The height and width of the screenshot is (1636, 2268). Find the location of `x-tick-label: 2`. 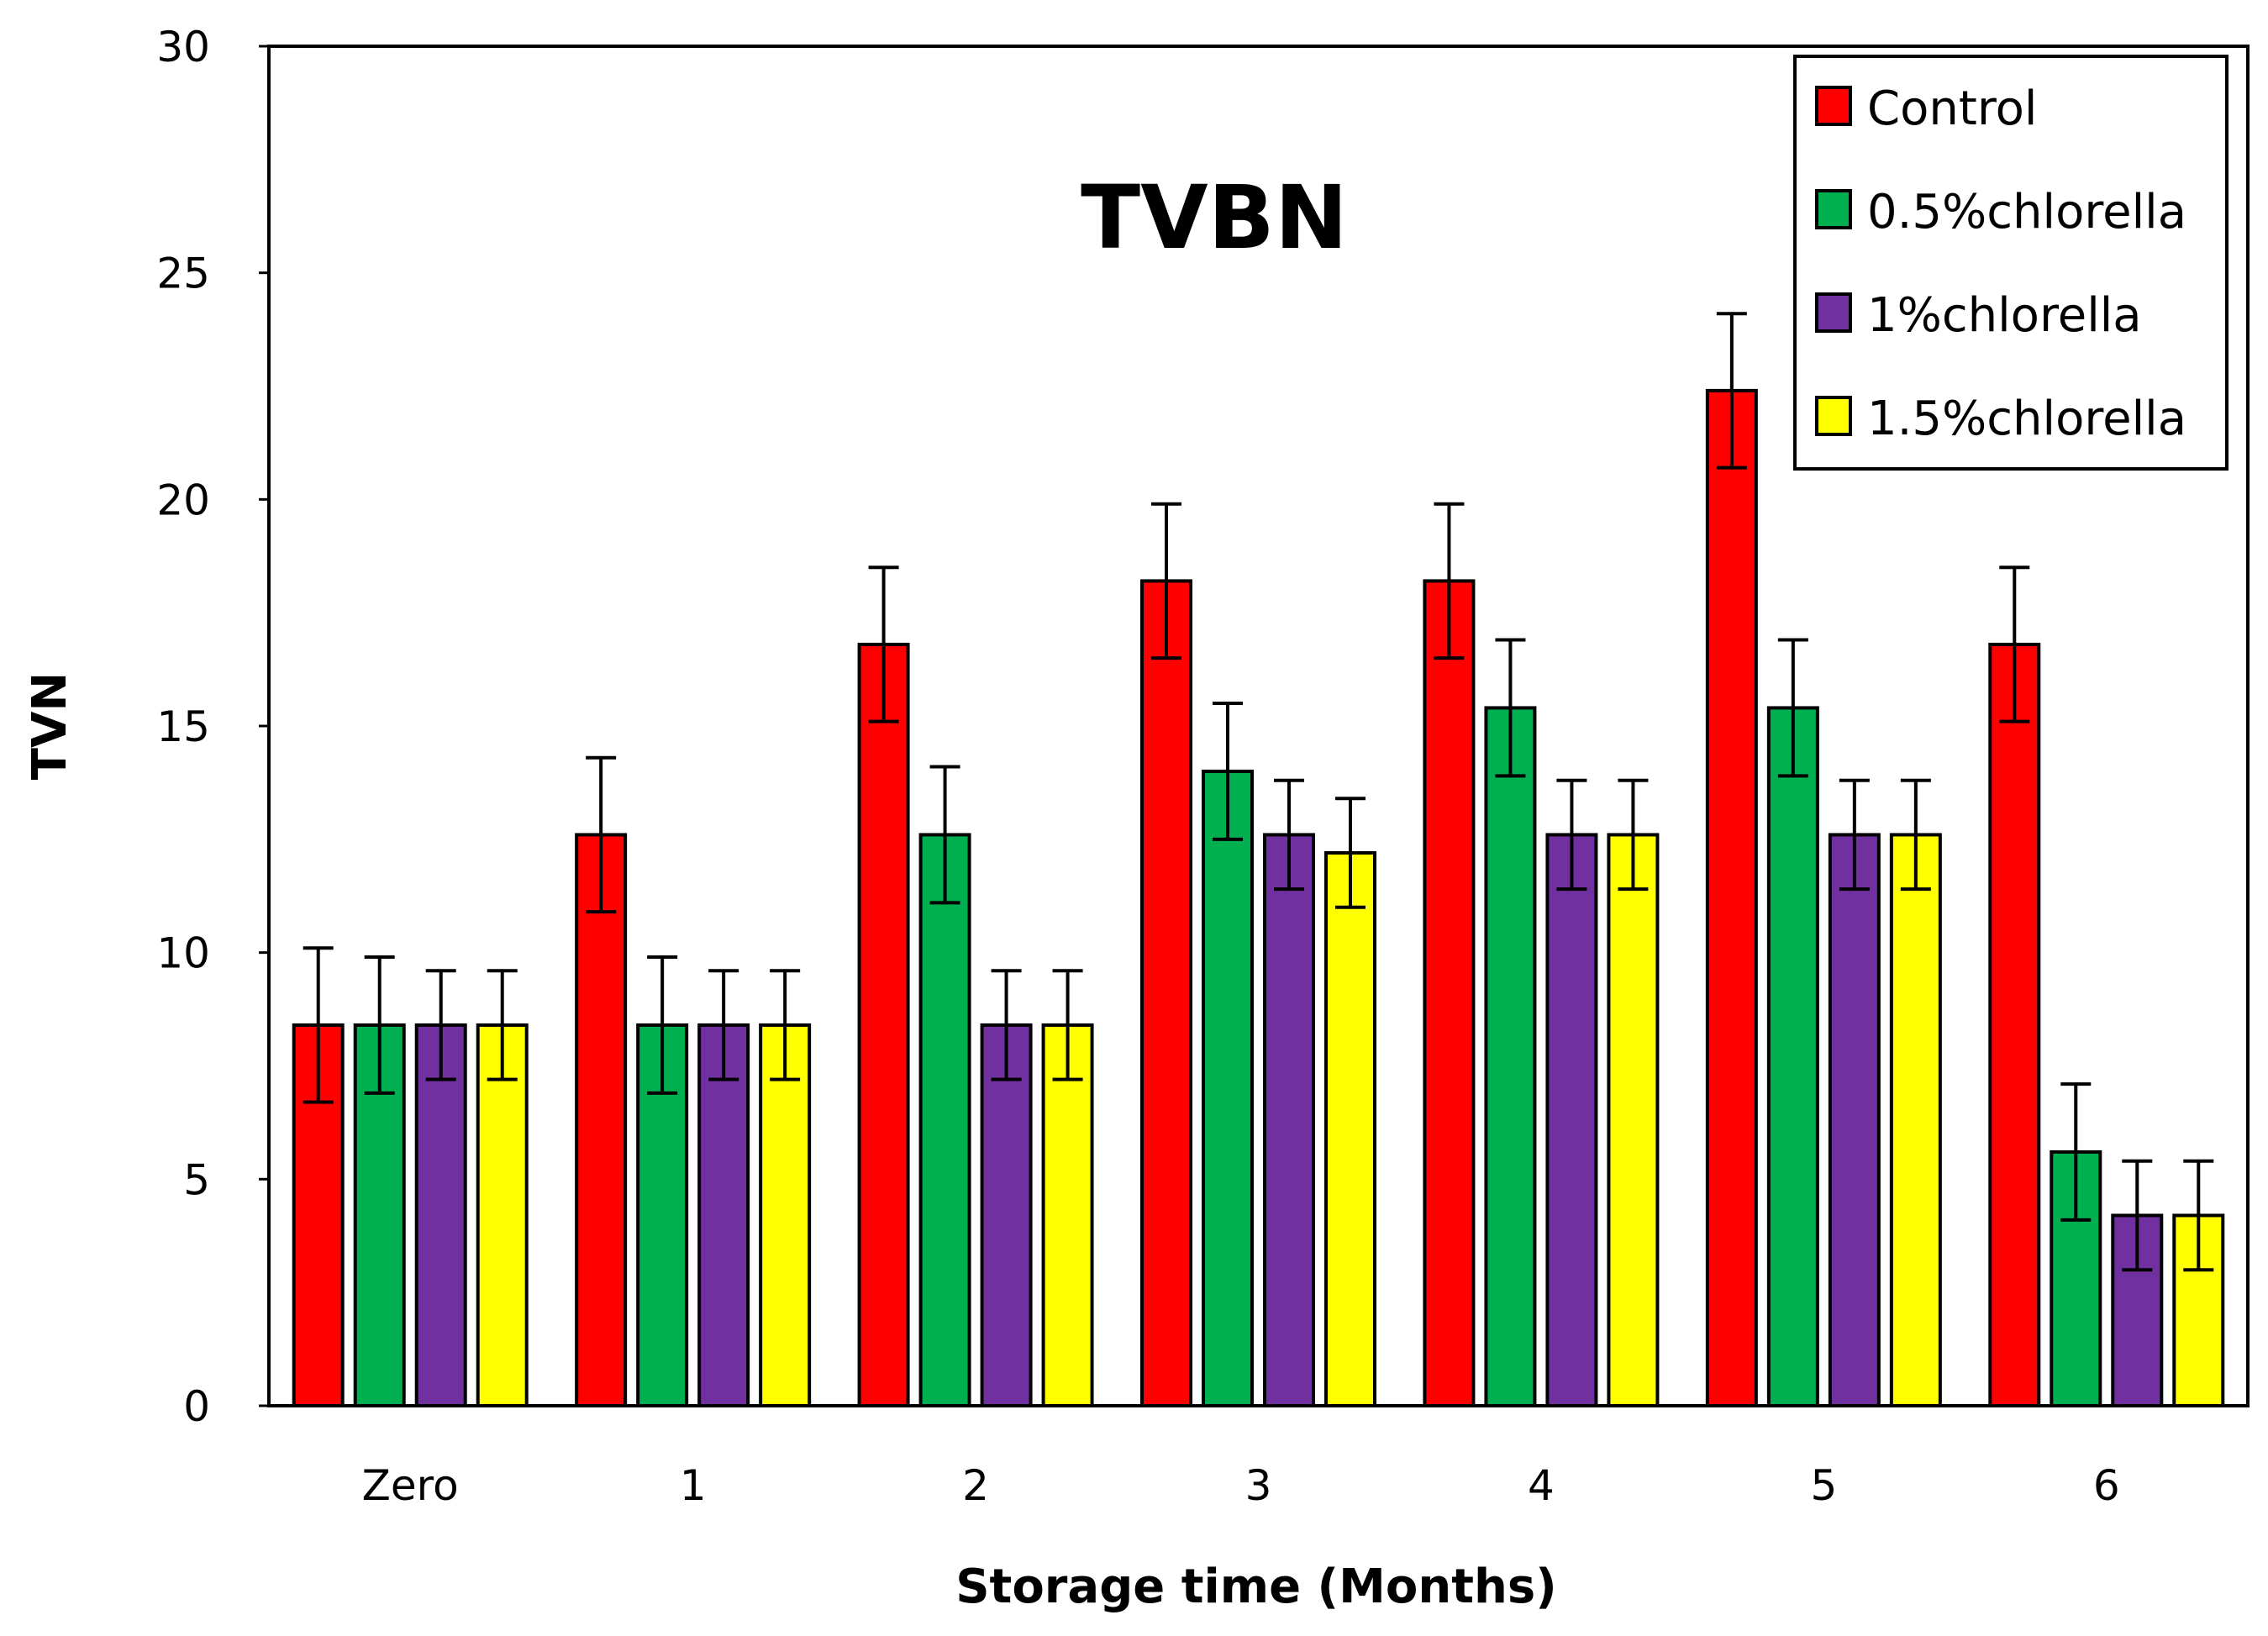

x-tick-label: 2 is located at coordinates (975, 1485).